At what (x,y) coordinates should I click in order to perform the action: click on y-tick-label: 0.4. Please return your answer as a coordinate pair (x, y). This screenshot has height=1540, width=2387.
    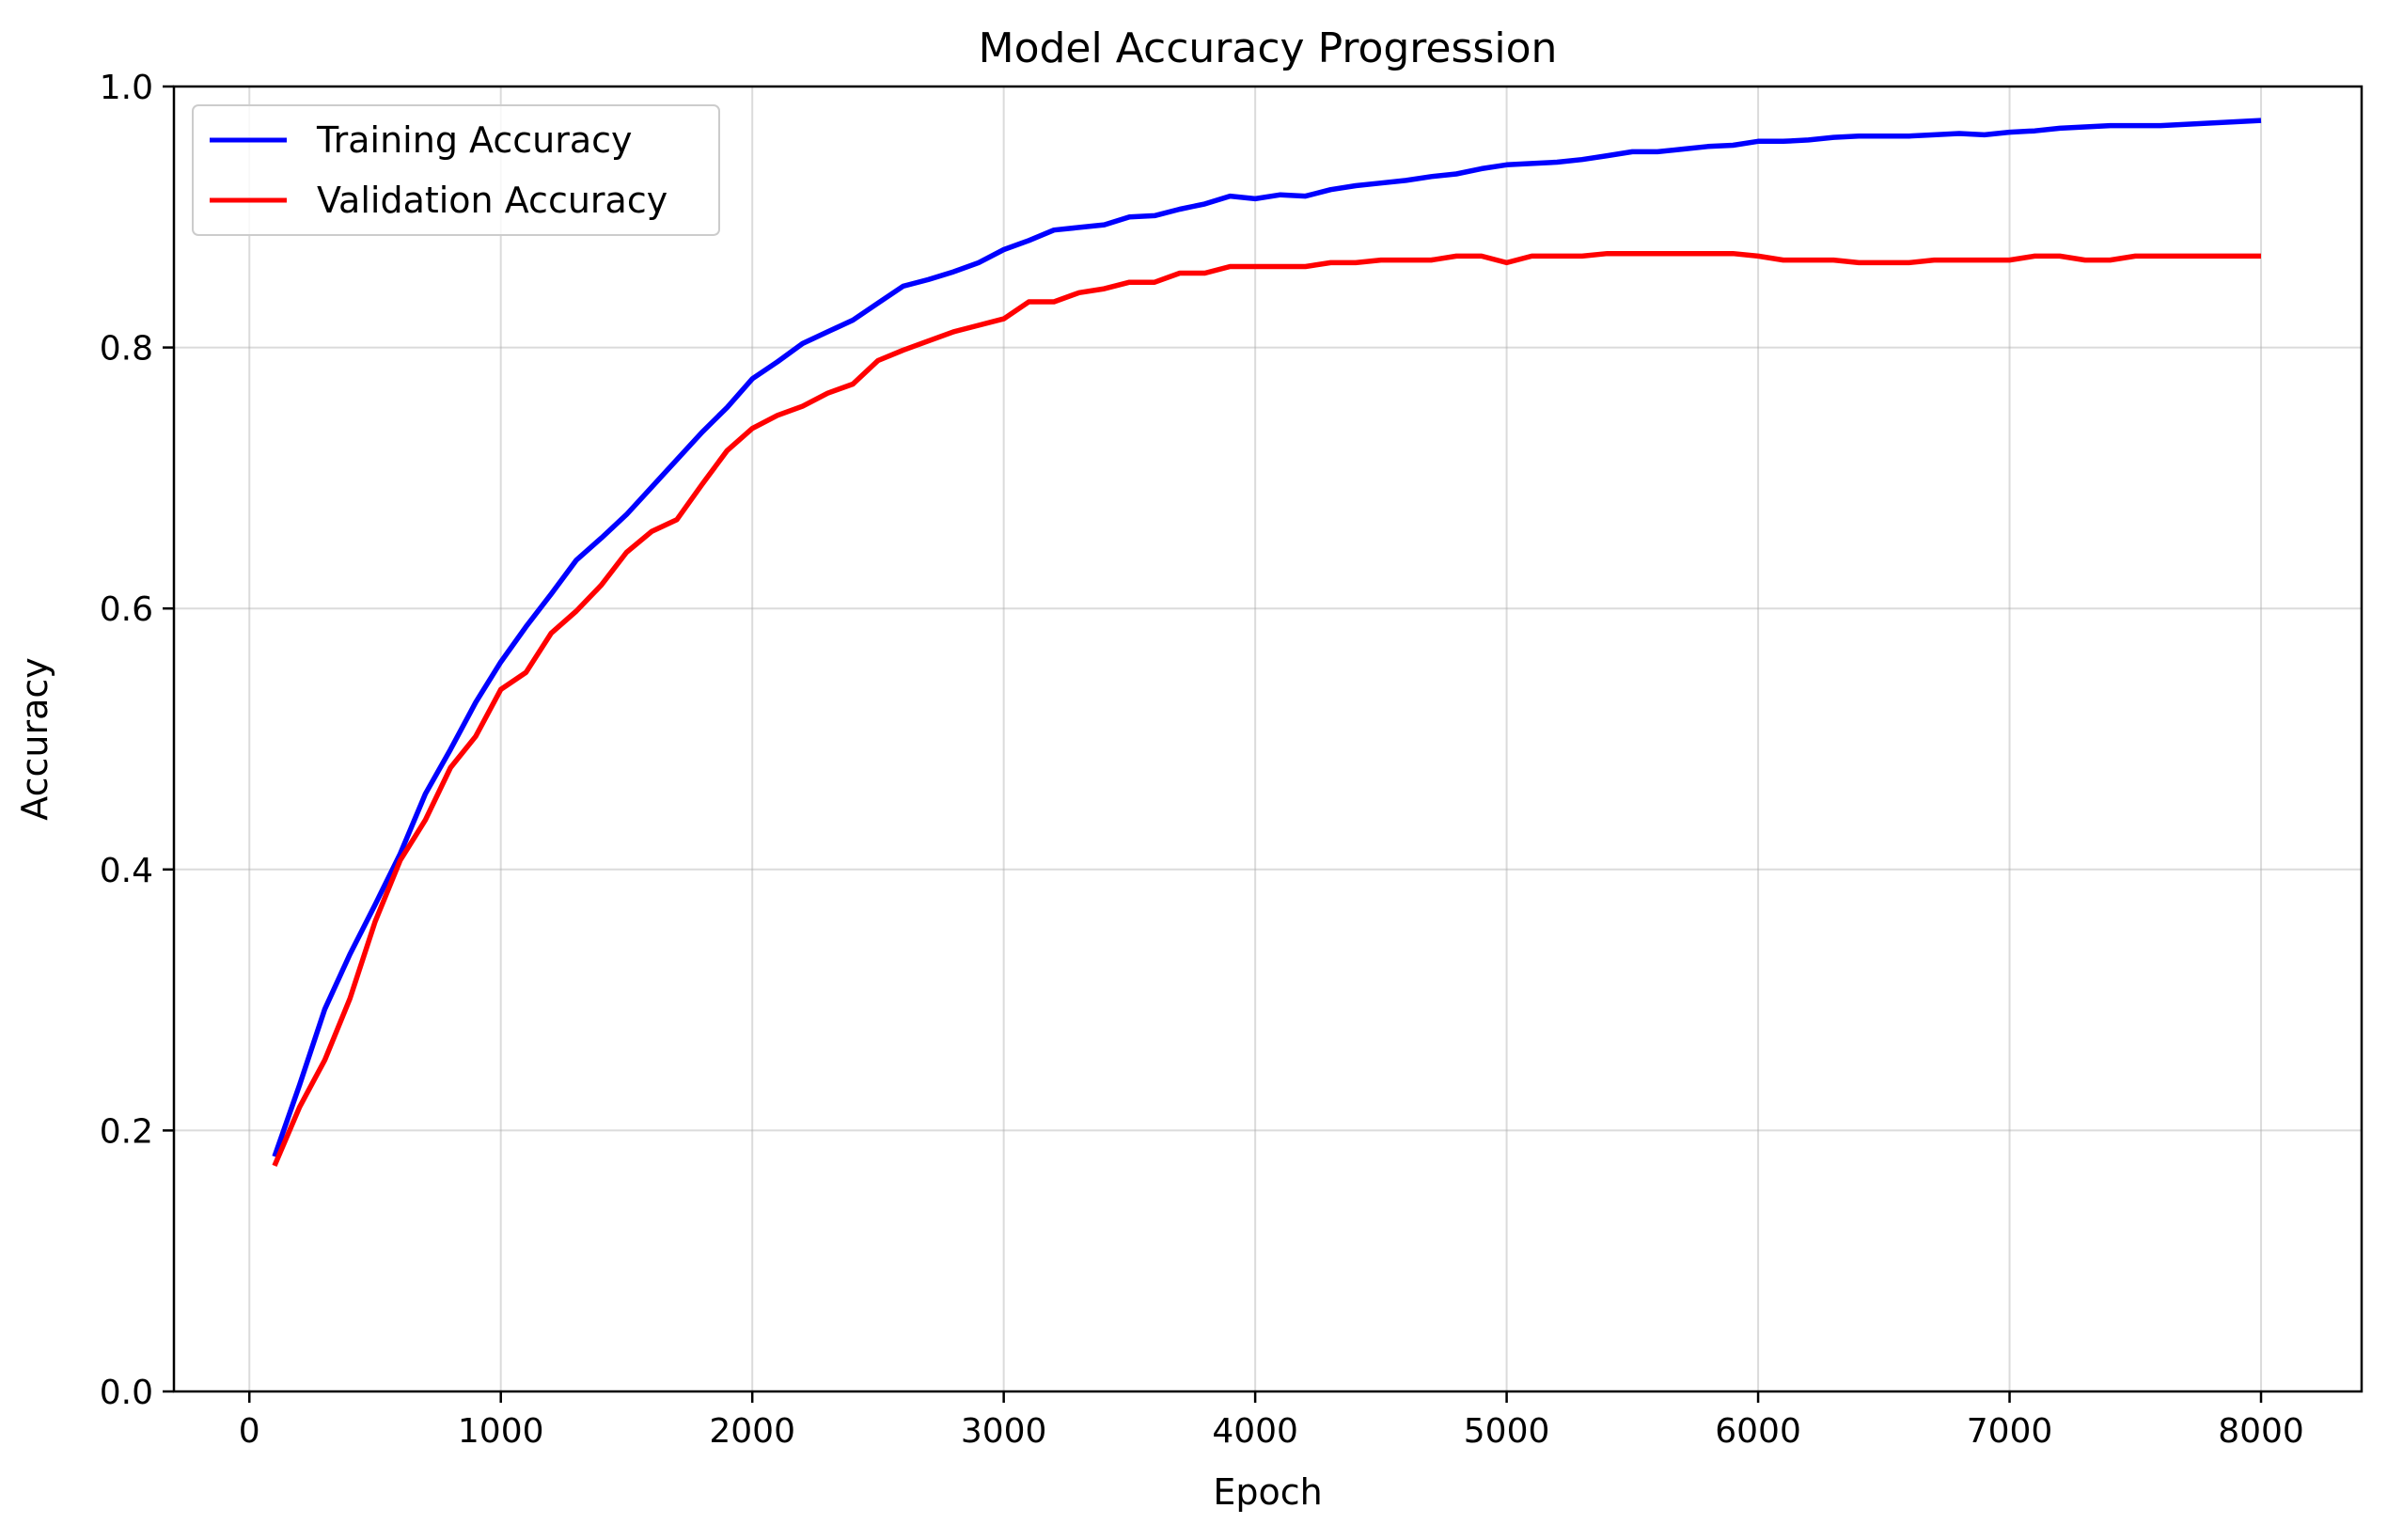
    Looking at the image, I should click on (126, 871).